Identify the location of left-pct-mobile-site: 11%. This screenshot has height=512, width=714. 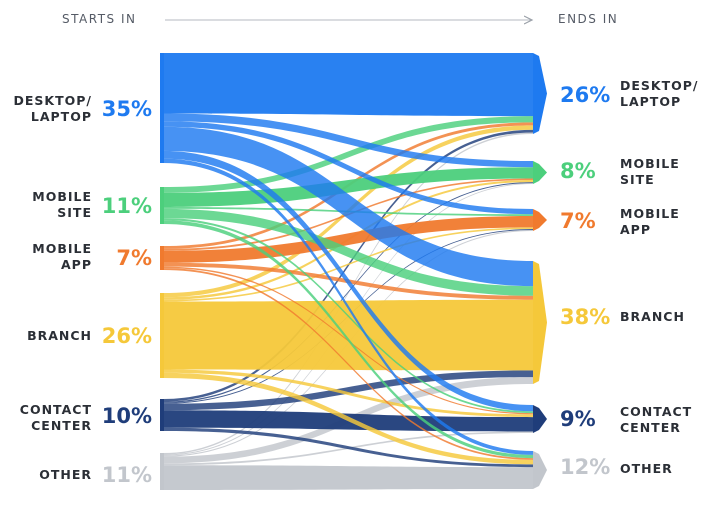
(126, 206).